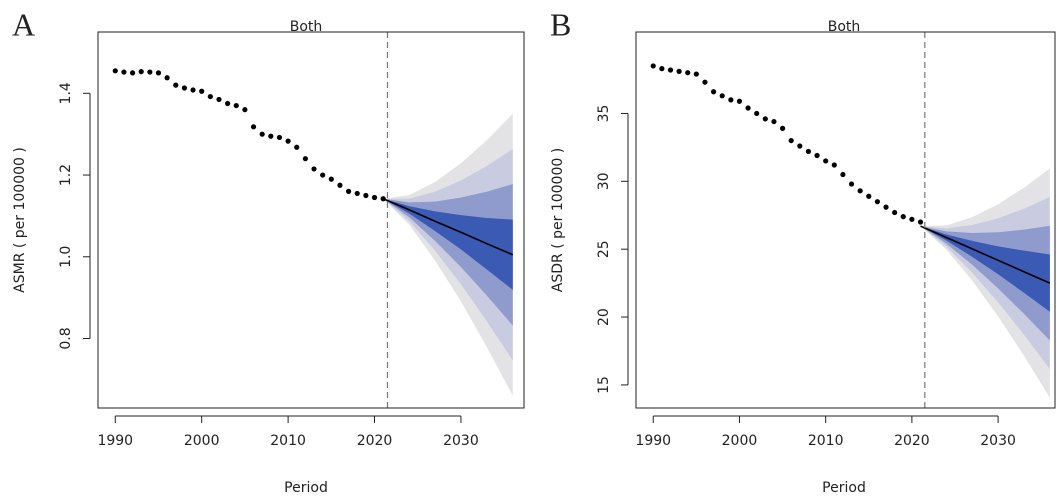  Describe the element at coordinates (20, 220) in the screenshot. I see `y-axis-label: ASMR ( per 100000 )` at that location.